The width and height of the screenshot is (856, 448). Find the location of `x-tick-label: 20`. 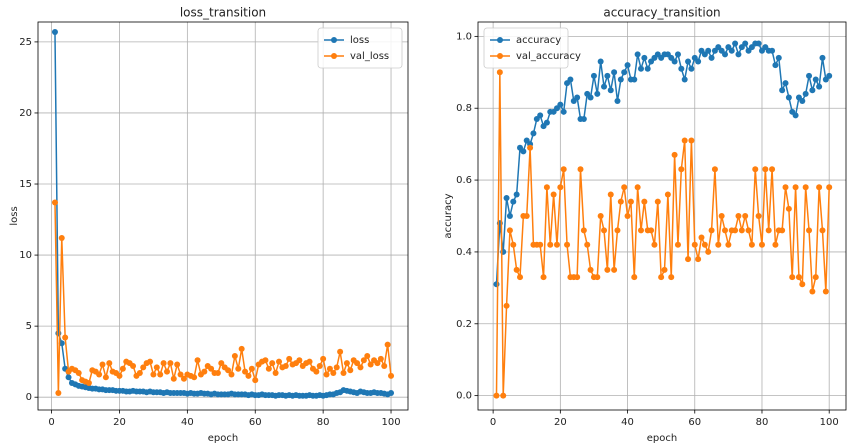

x-tick-label: 20 is located at coordinates (119, 422).